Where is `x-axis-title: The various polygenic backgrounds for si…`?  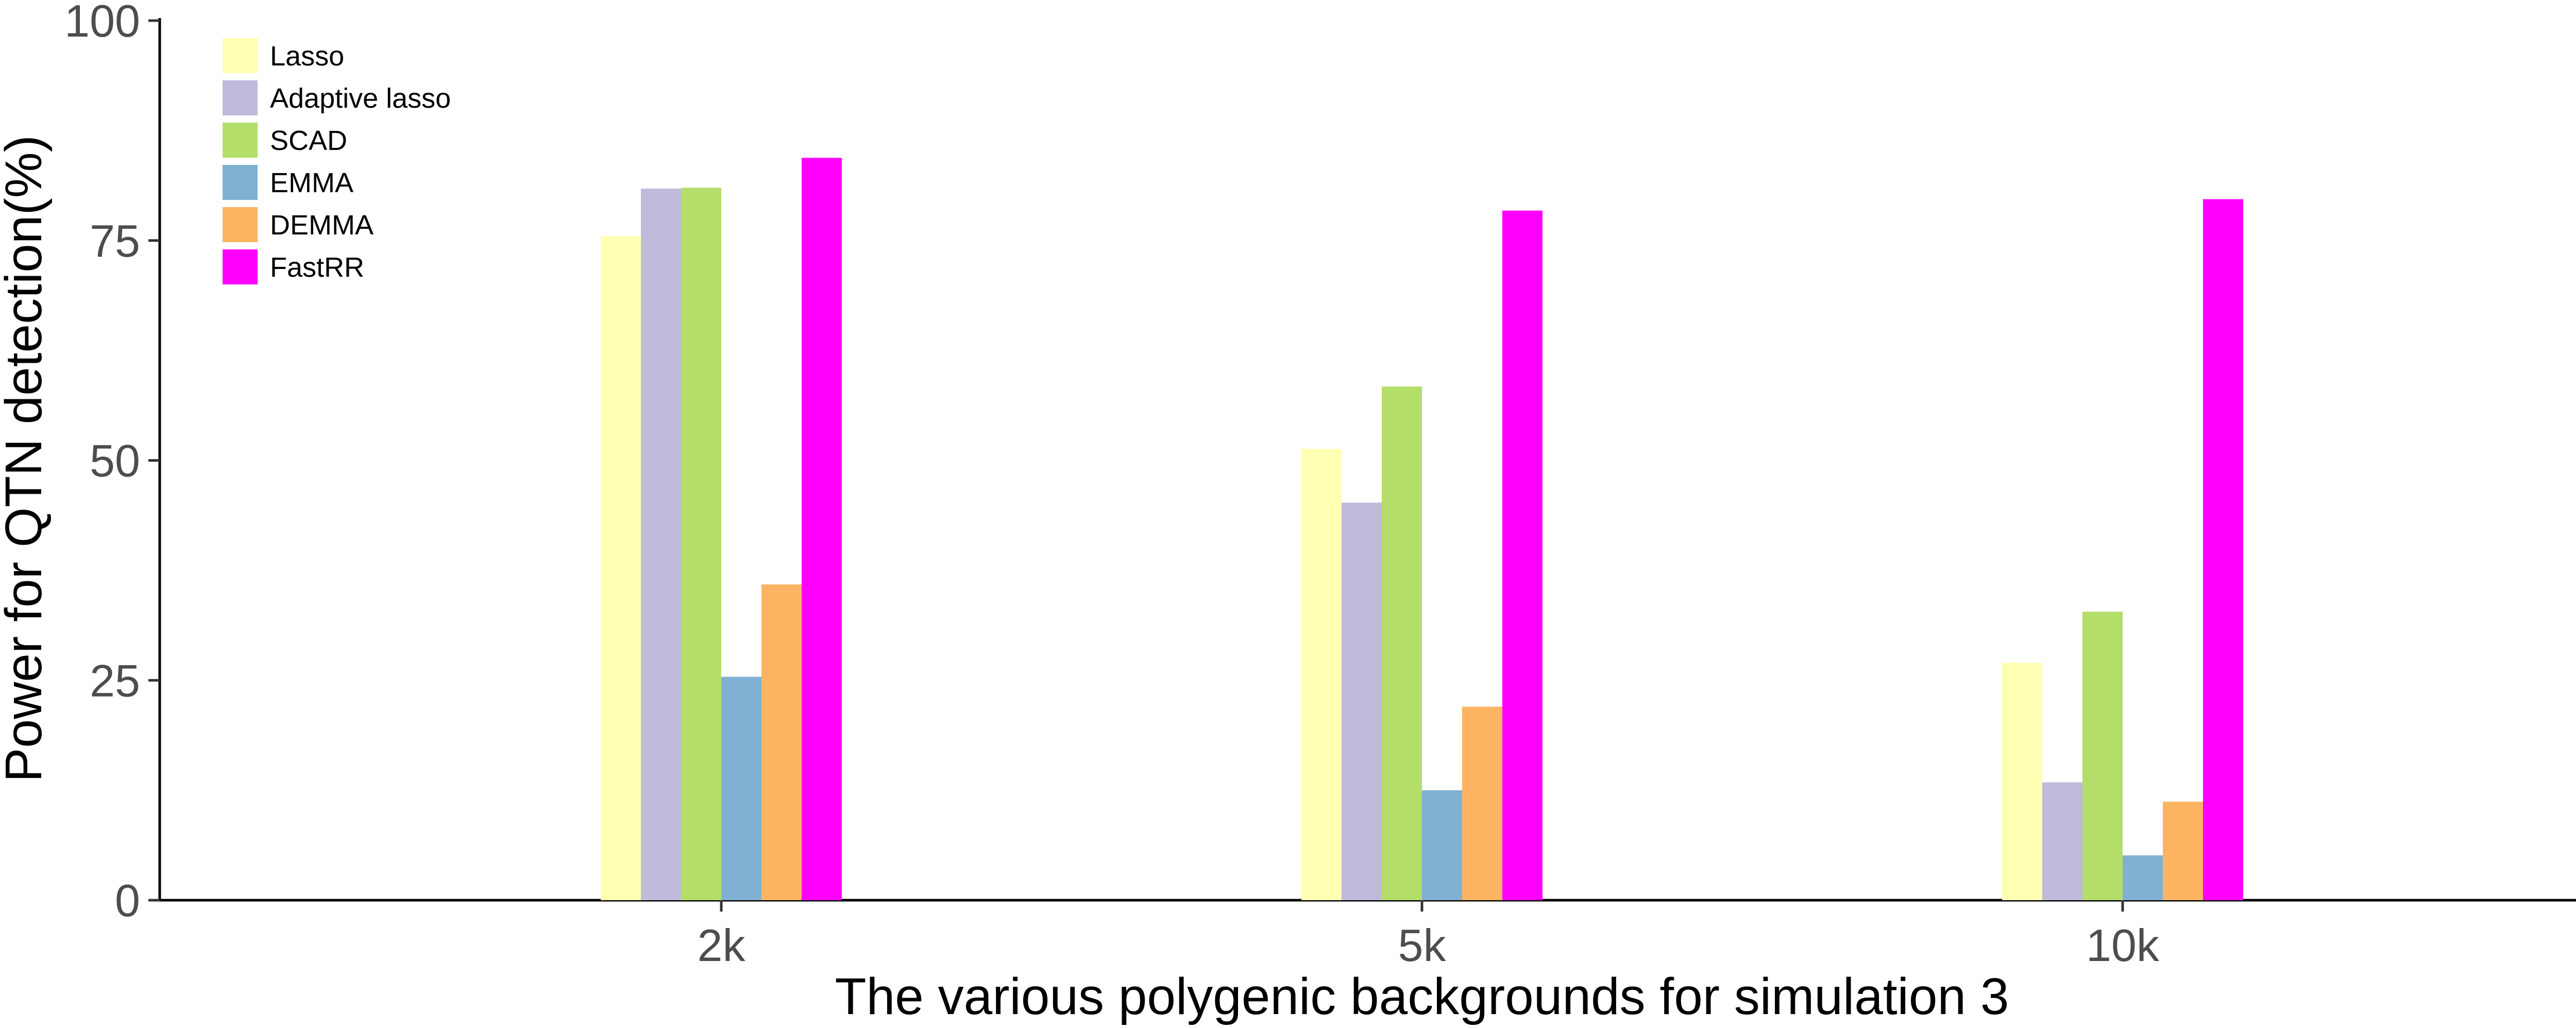 x-axis-title: The various polygenic backgrounds for si… is located at coordinates (1422, 996).